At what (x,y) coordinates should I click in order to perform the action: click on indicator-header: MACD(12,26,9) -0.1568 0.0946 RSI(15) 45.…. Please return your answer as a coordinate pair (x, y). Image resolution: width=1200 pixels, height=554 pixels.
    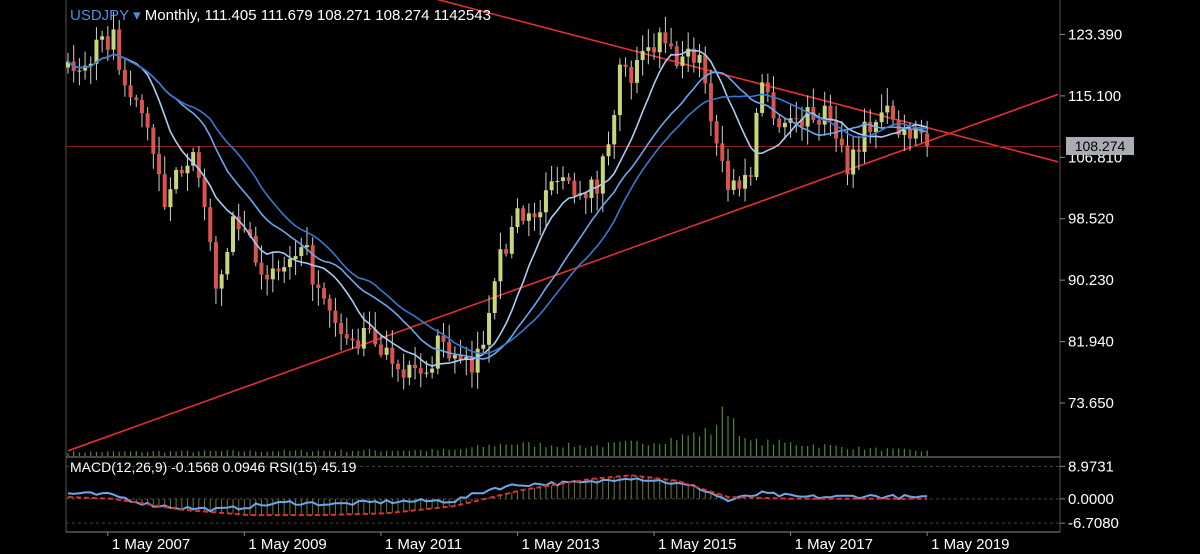
    Looking at the image, I should click on (213, 467).